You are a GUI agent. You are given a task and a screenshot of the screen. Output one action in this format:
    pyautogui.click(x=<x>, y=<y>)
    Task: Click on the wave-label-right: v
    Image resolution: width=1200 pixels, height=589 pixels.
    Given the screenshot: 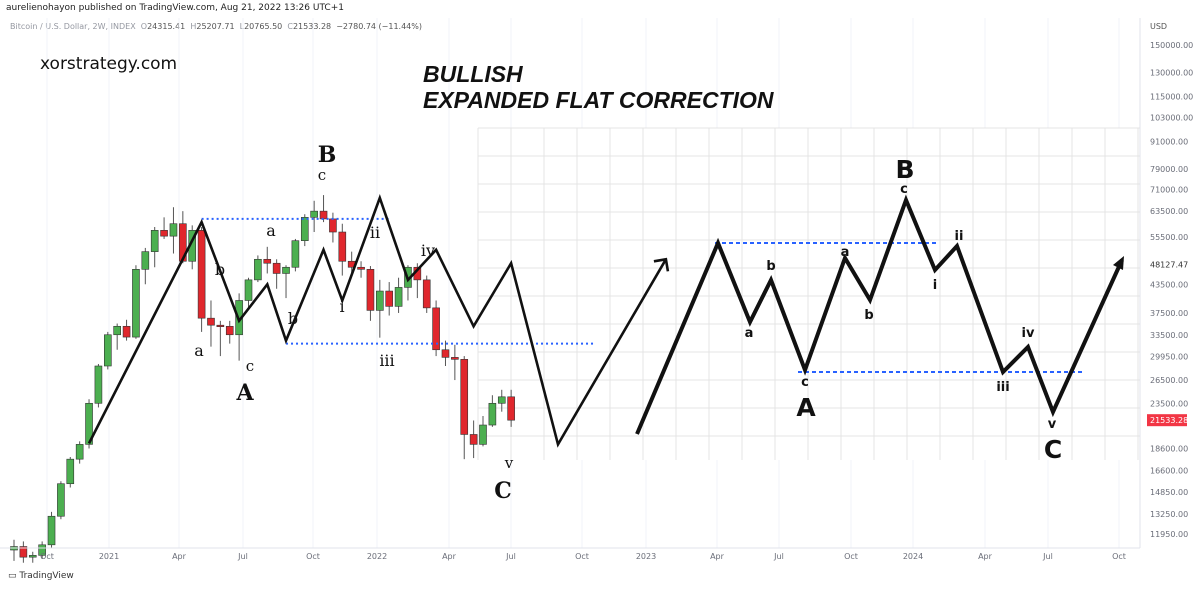 What is the action you would take?
    pyautogui.click(x=1052, y=424)
    